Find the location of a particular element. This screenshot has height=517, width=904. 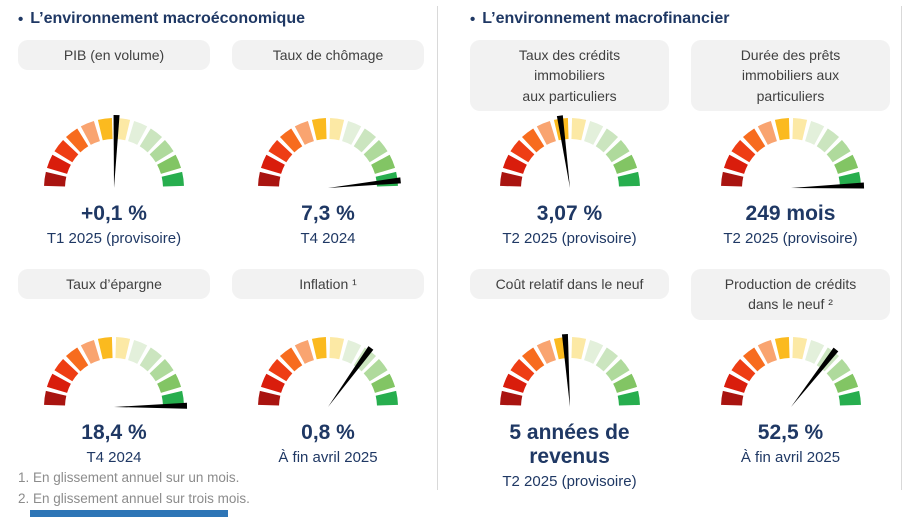

footer-accent-bar is located at coordinates (129, 513).